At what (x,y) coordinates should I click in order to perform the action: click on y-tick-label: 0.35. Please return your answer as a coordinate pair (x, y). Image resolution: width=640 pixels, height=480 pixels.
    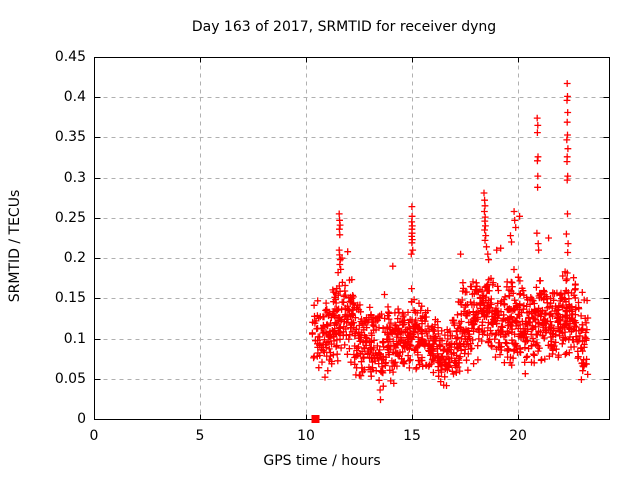
    Looking at the image, I should click on (70, 137).